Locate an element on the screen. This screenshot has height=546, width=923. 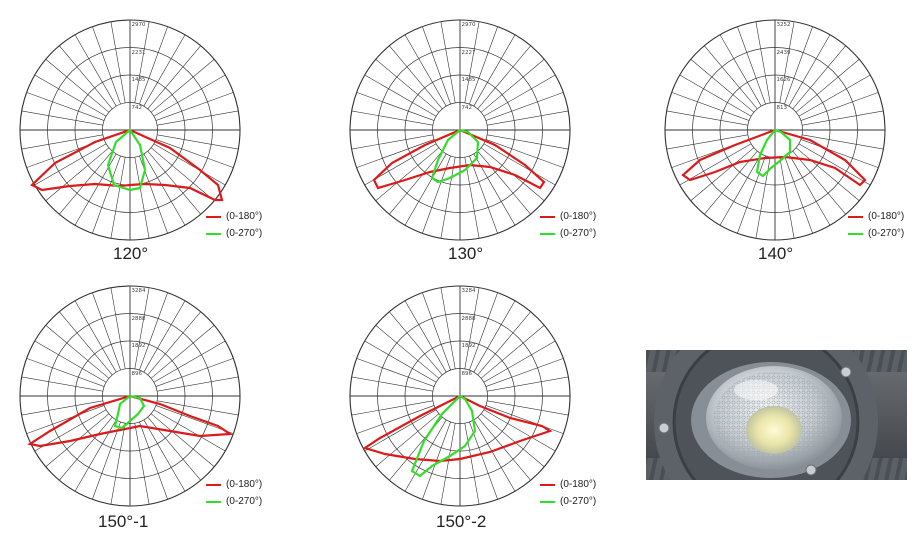
radial-tick-label: 1485 is located at coordinates (139, 80).